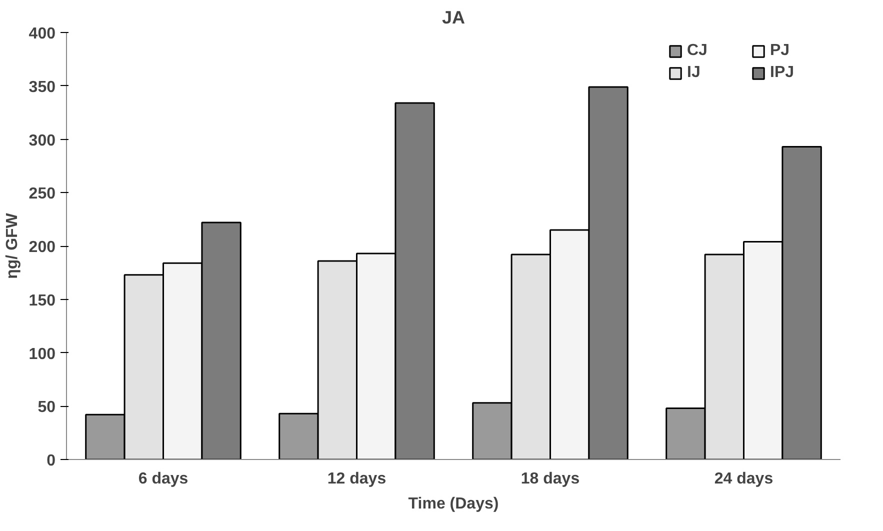  Describe the element at coordinates (356, 479) in the screenshot. I see `x-tick-label: 12 days` at that location.